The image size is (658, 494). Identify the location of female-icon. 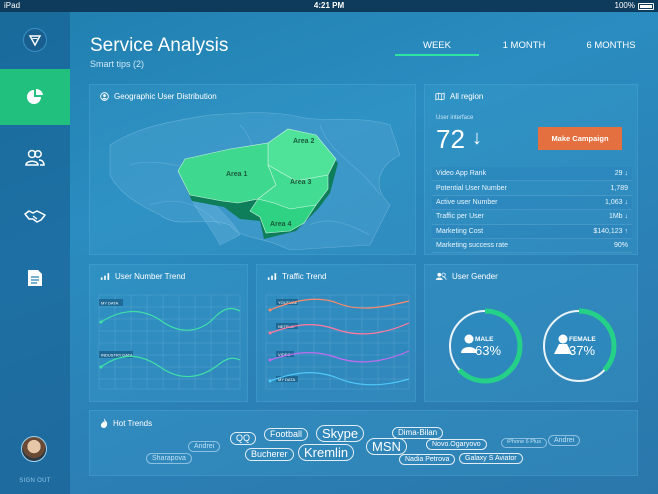
(563, 344).